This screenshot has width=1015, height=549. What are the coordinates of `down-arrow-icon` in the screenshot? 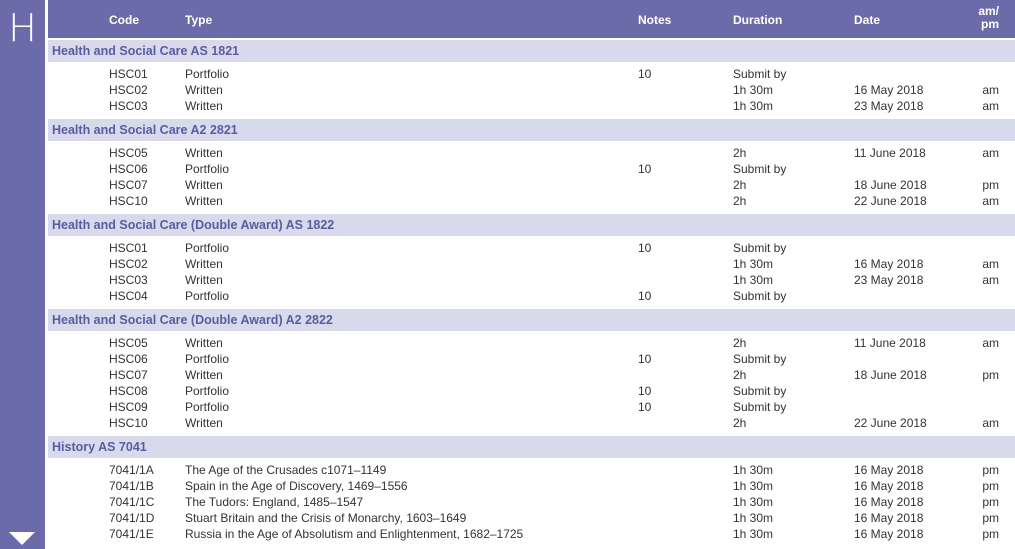 It's located at (22, 538).